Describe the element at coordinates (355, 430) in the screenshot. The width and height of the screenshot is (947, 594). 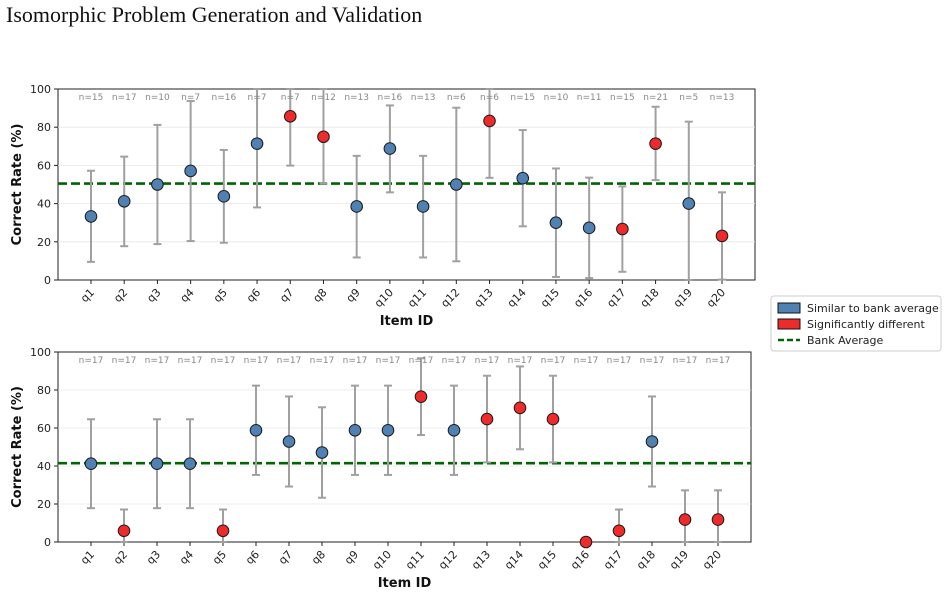
I see `bottom-data-point-q9` at that location.